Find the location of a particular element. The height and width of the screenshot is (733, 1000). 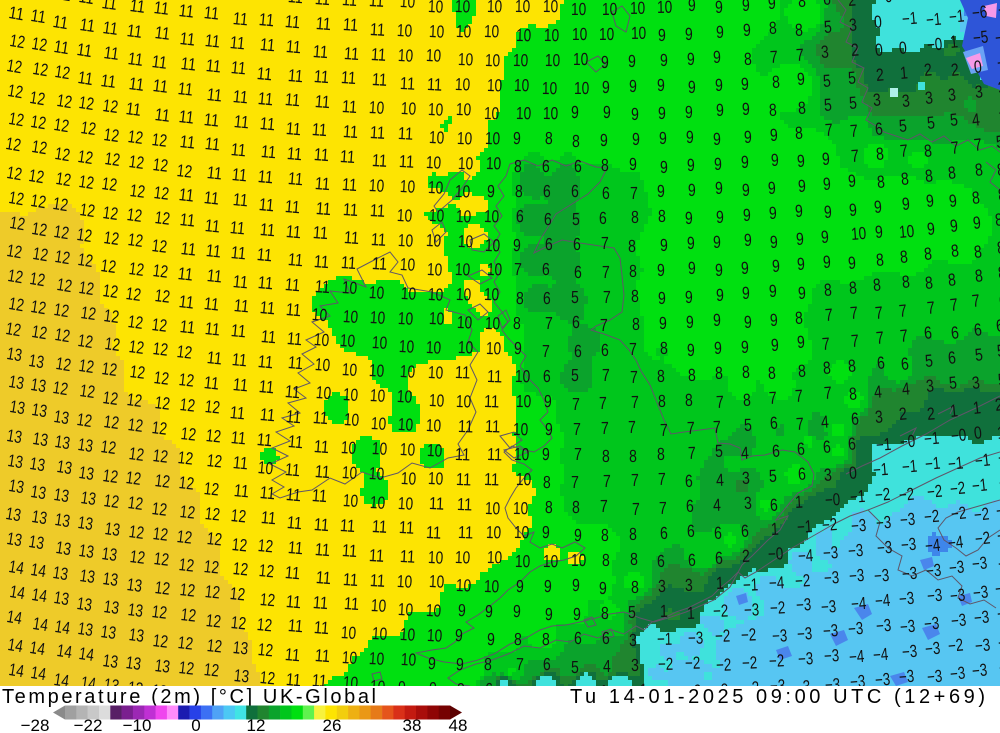

svg-text: −6 is located at coordinates (979, 12).